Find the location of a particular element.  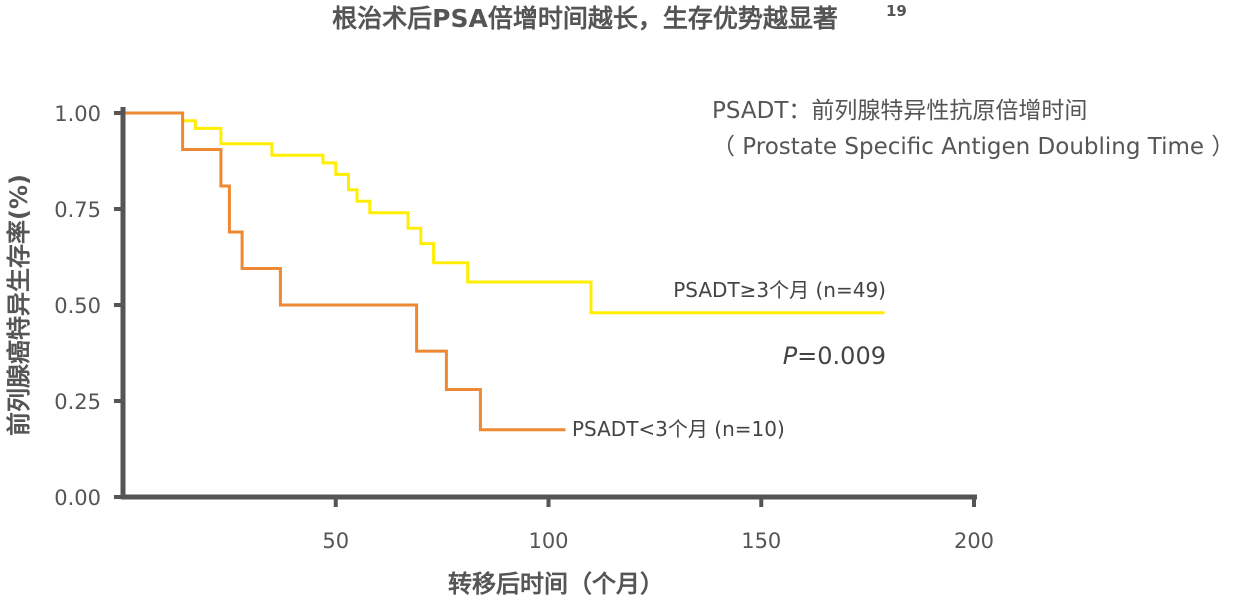

x-tick-label: 50 is located at coordinates (335, 541).